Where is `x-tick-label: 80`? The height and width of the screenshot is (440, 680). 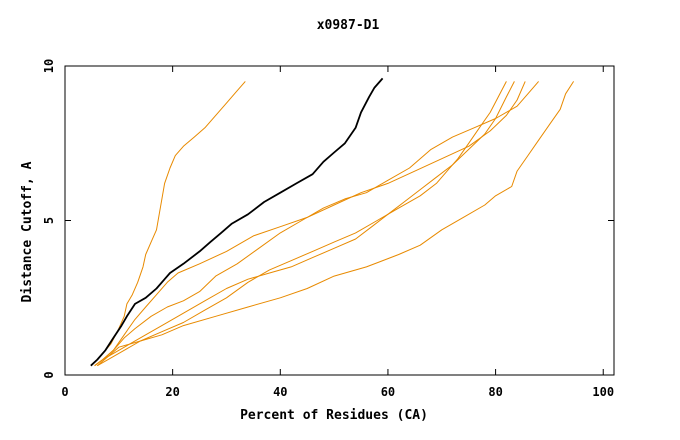 x-tick-label: 80 is located at coordinates (495, 392).